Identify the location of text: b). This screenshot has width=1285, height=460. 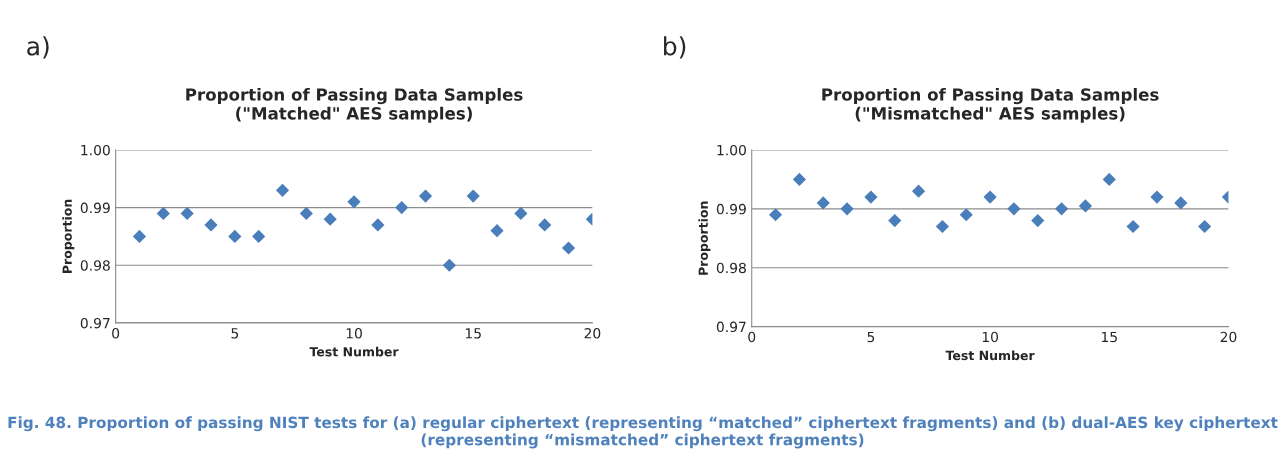
(675, 47).